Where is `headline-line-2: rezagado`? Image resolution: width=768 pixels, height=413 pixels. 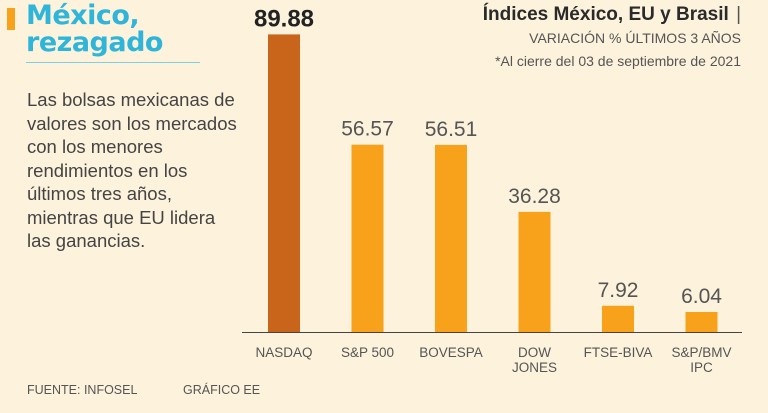 headline-line-2: rezagado is located at coordinates (95, 42).